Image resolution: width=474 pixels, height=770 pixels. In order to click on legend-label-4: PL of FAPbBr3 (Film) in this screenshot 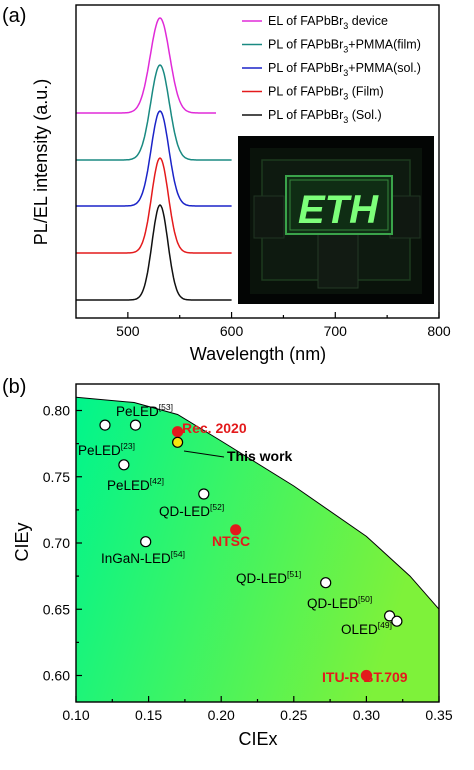, I will do `click(326, 93)`.